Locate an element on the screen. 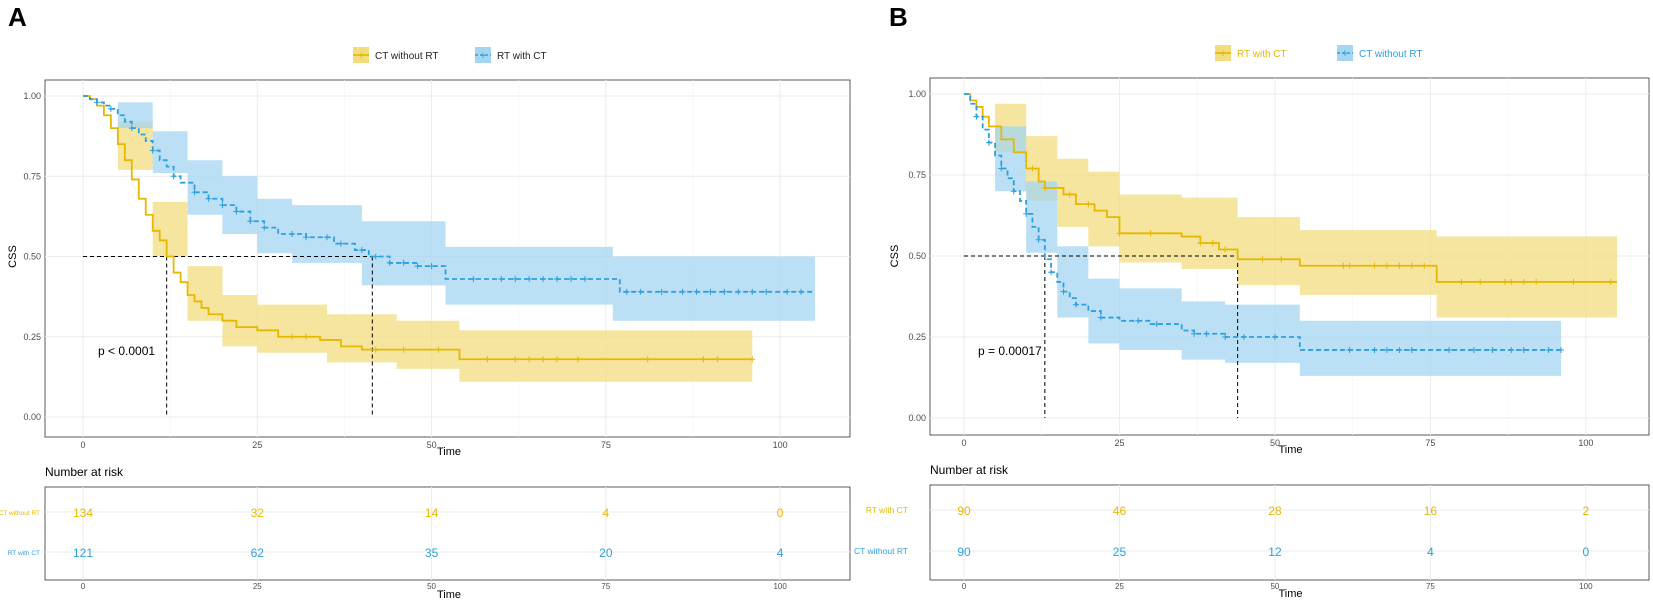 This screenshot has width=1653, height=604. y-tick-label: 1.00 is located at coordinates (32, 96).